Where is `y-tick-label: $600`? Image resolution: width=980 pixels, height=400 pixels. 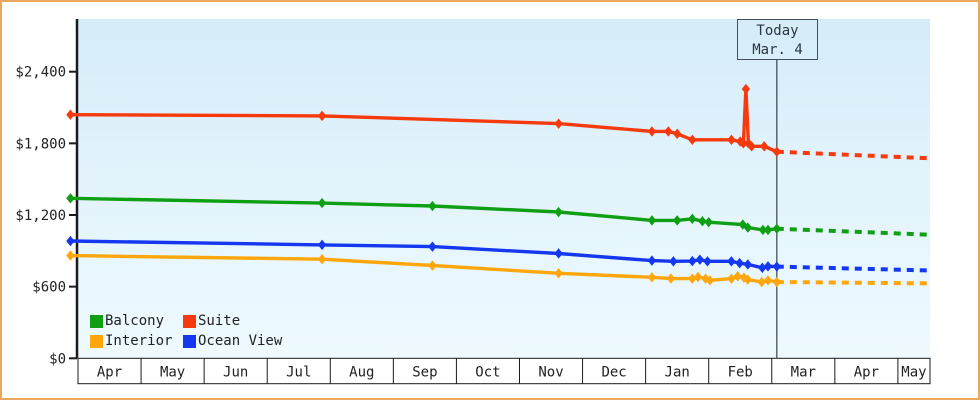
y-tick-label: $600 is located at coordinates (49, 288).